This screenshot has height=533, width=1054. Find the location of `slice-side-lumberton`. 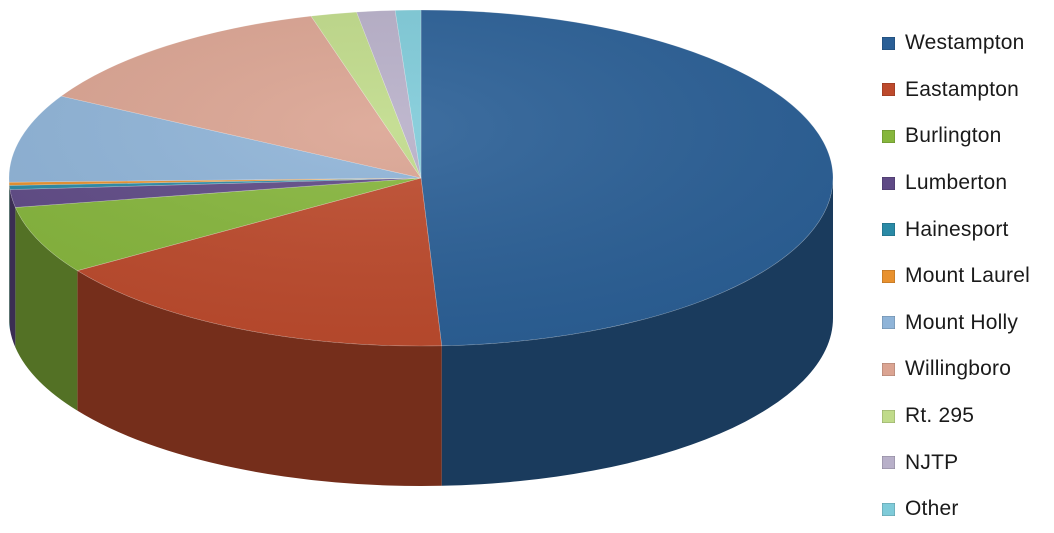

slice-side-lumberton is located at coordinates (12, 269).